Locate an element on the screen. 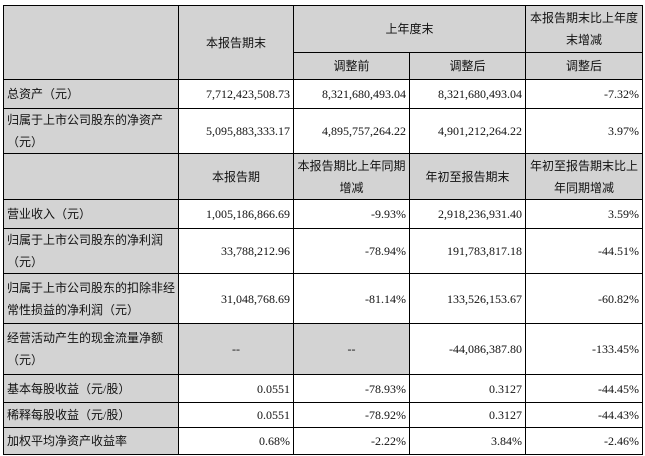 The image size is (645, 456). cell-current: 0.68% is located at coordinates (236, 441).